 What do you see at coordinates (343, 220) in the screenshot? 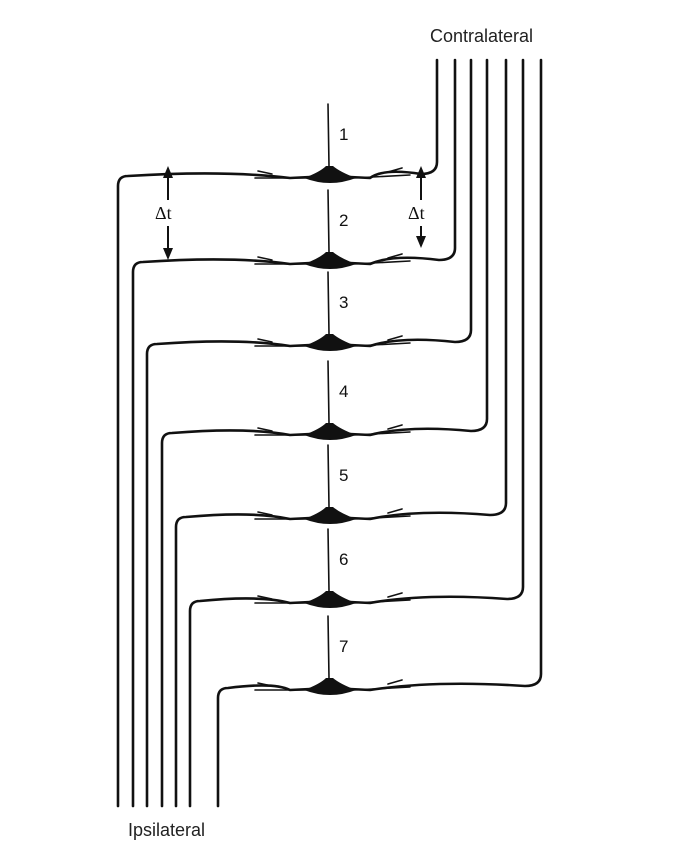
I see `neuron-number: 2` at bounding box center [343, 220].